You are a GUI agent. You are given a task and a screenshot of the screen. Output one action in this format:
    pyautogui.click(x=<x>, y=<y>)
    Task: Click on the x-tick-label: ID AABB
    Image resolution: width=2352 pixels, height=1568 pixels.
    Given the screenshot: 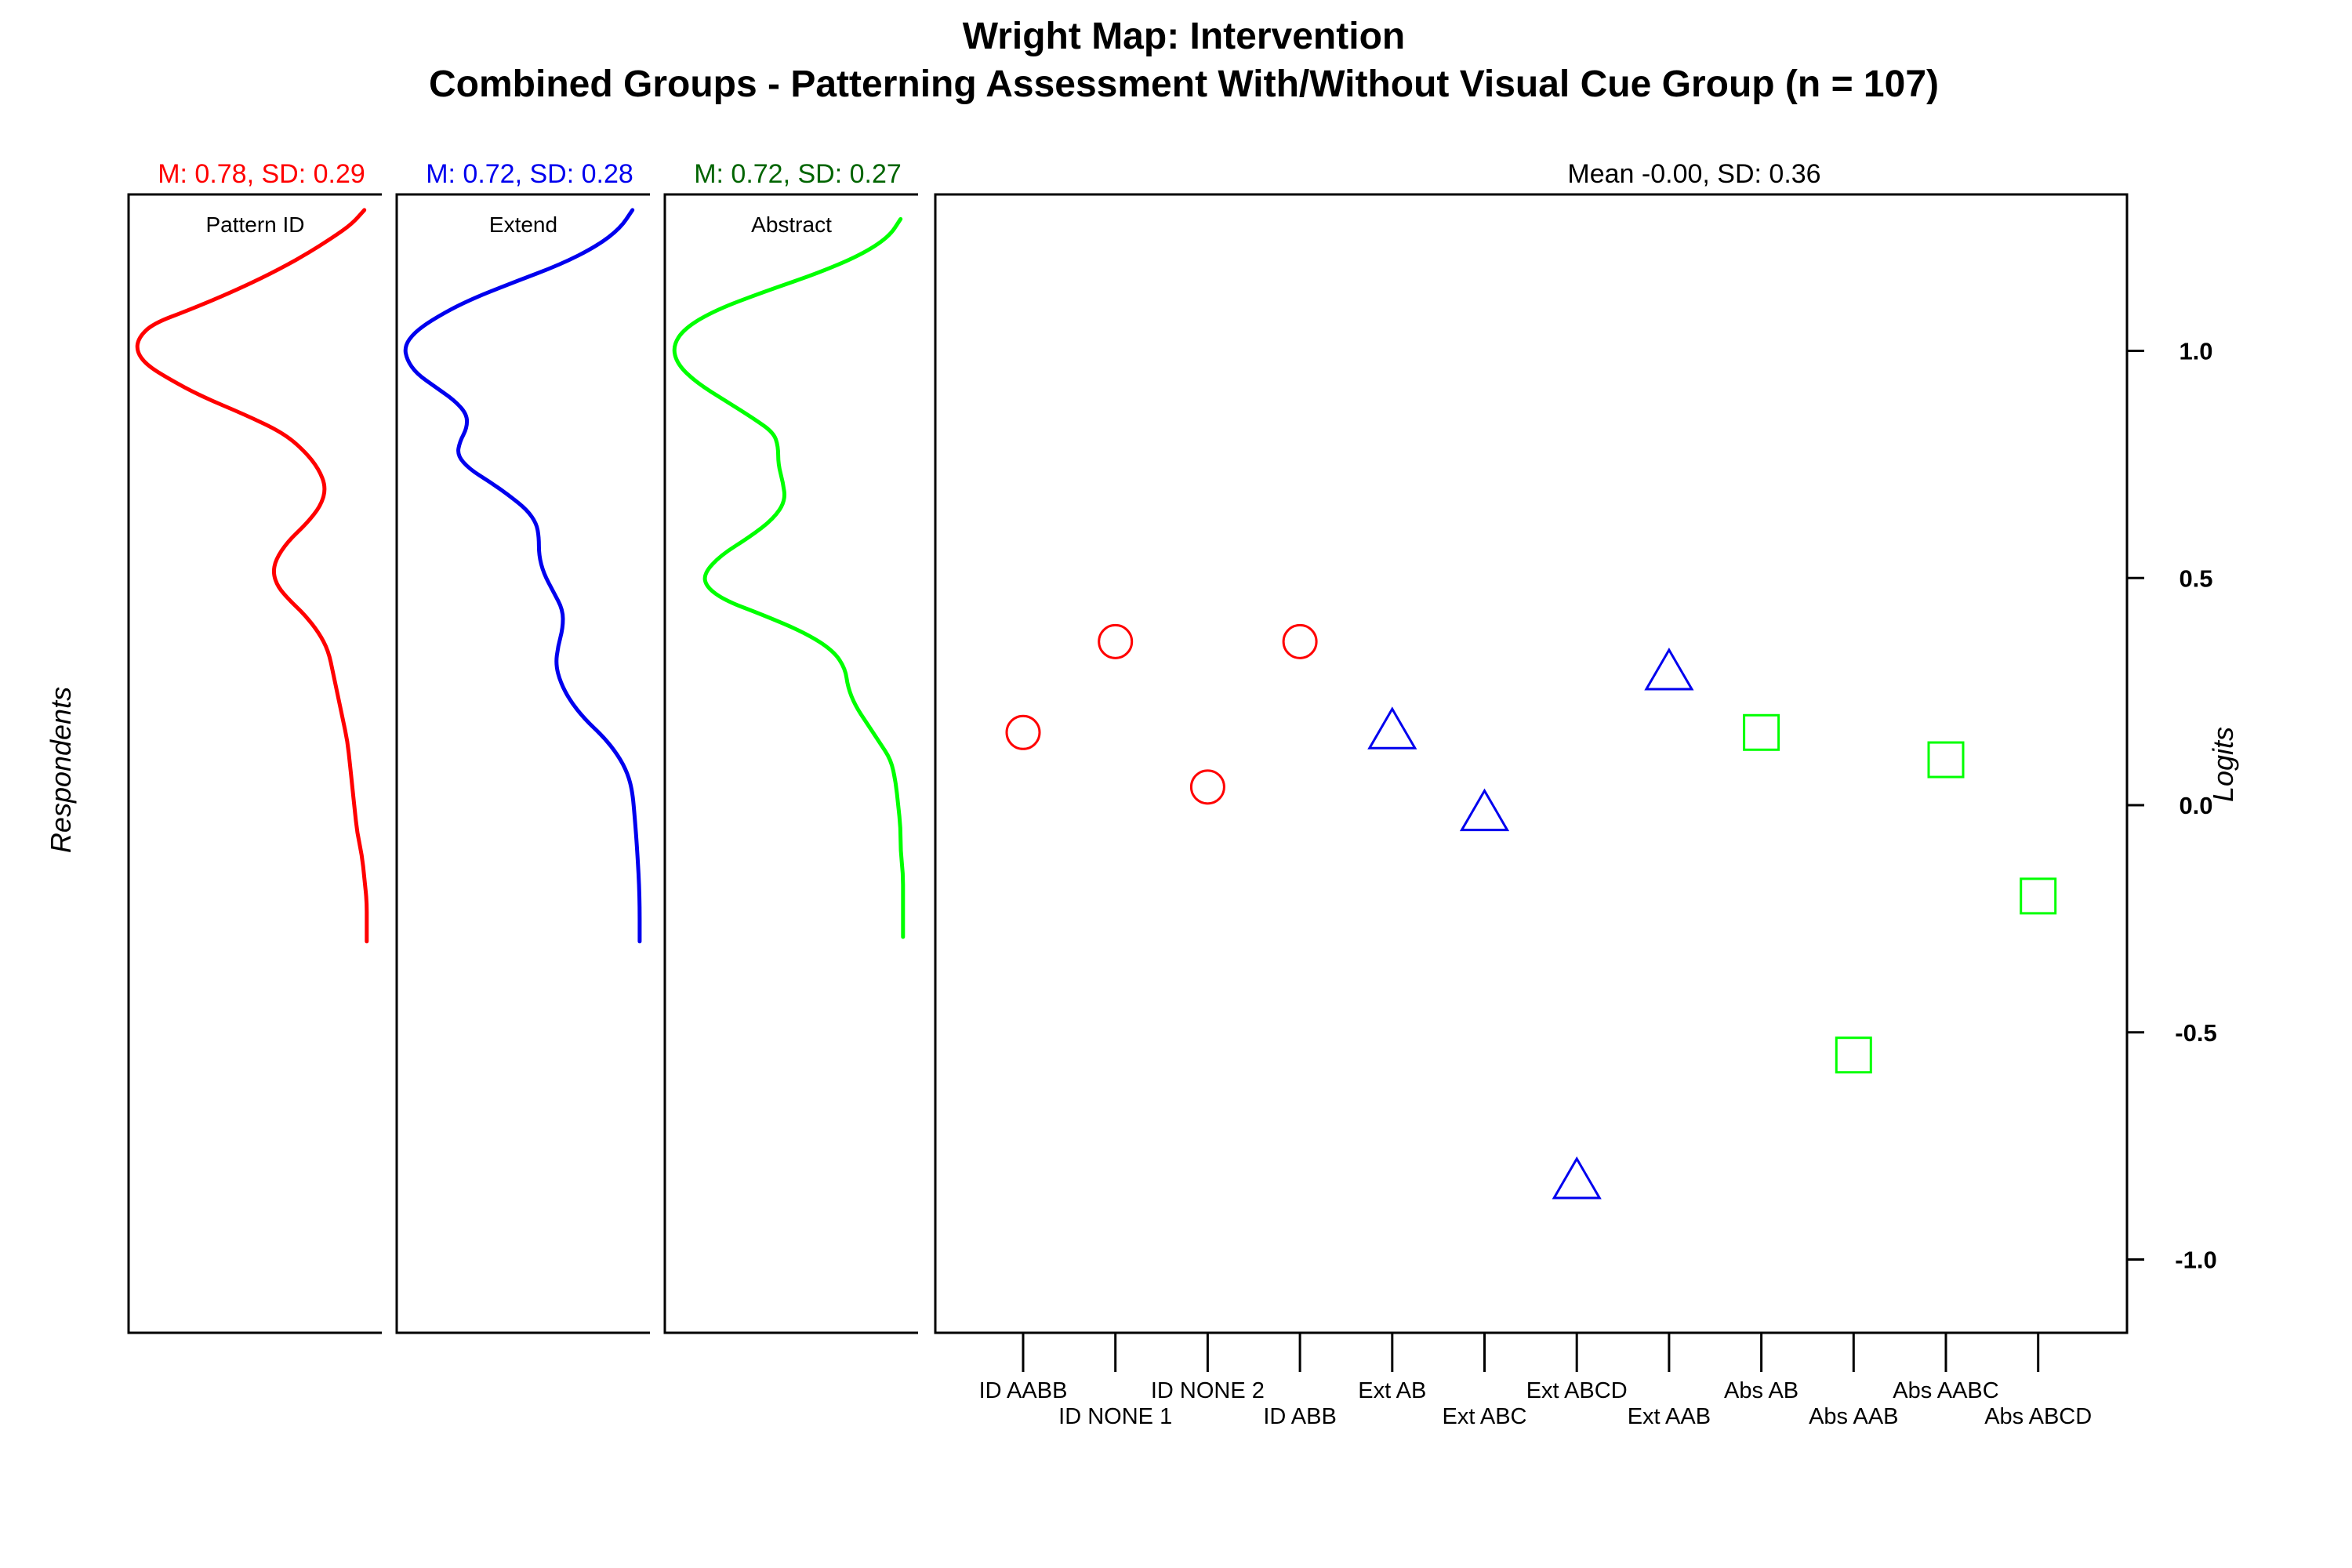 What is the action you would take?
    pyautogui.click(x=1024, y=1390)
    